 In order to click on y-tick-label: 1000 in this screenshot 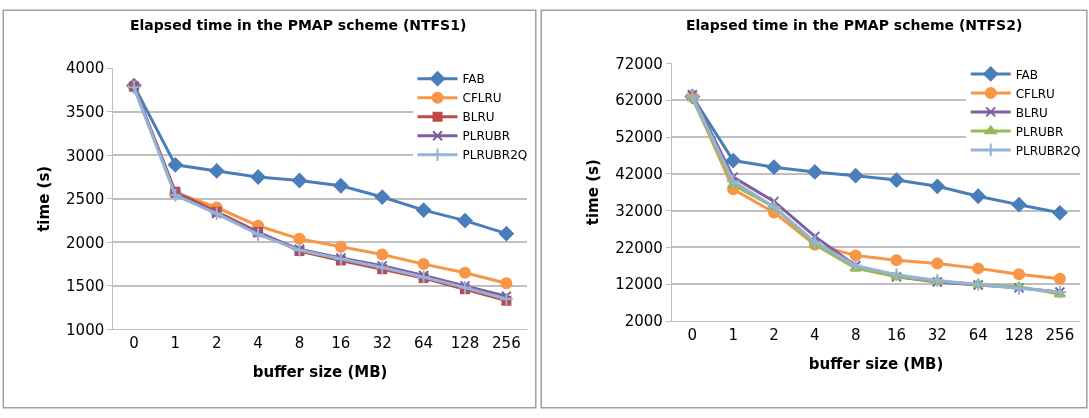, I will do `click(85, 329)`.